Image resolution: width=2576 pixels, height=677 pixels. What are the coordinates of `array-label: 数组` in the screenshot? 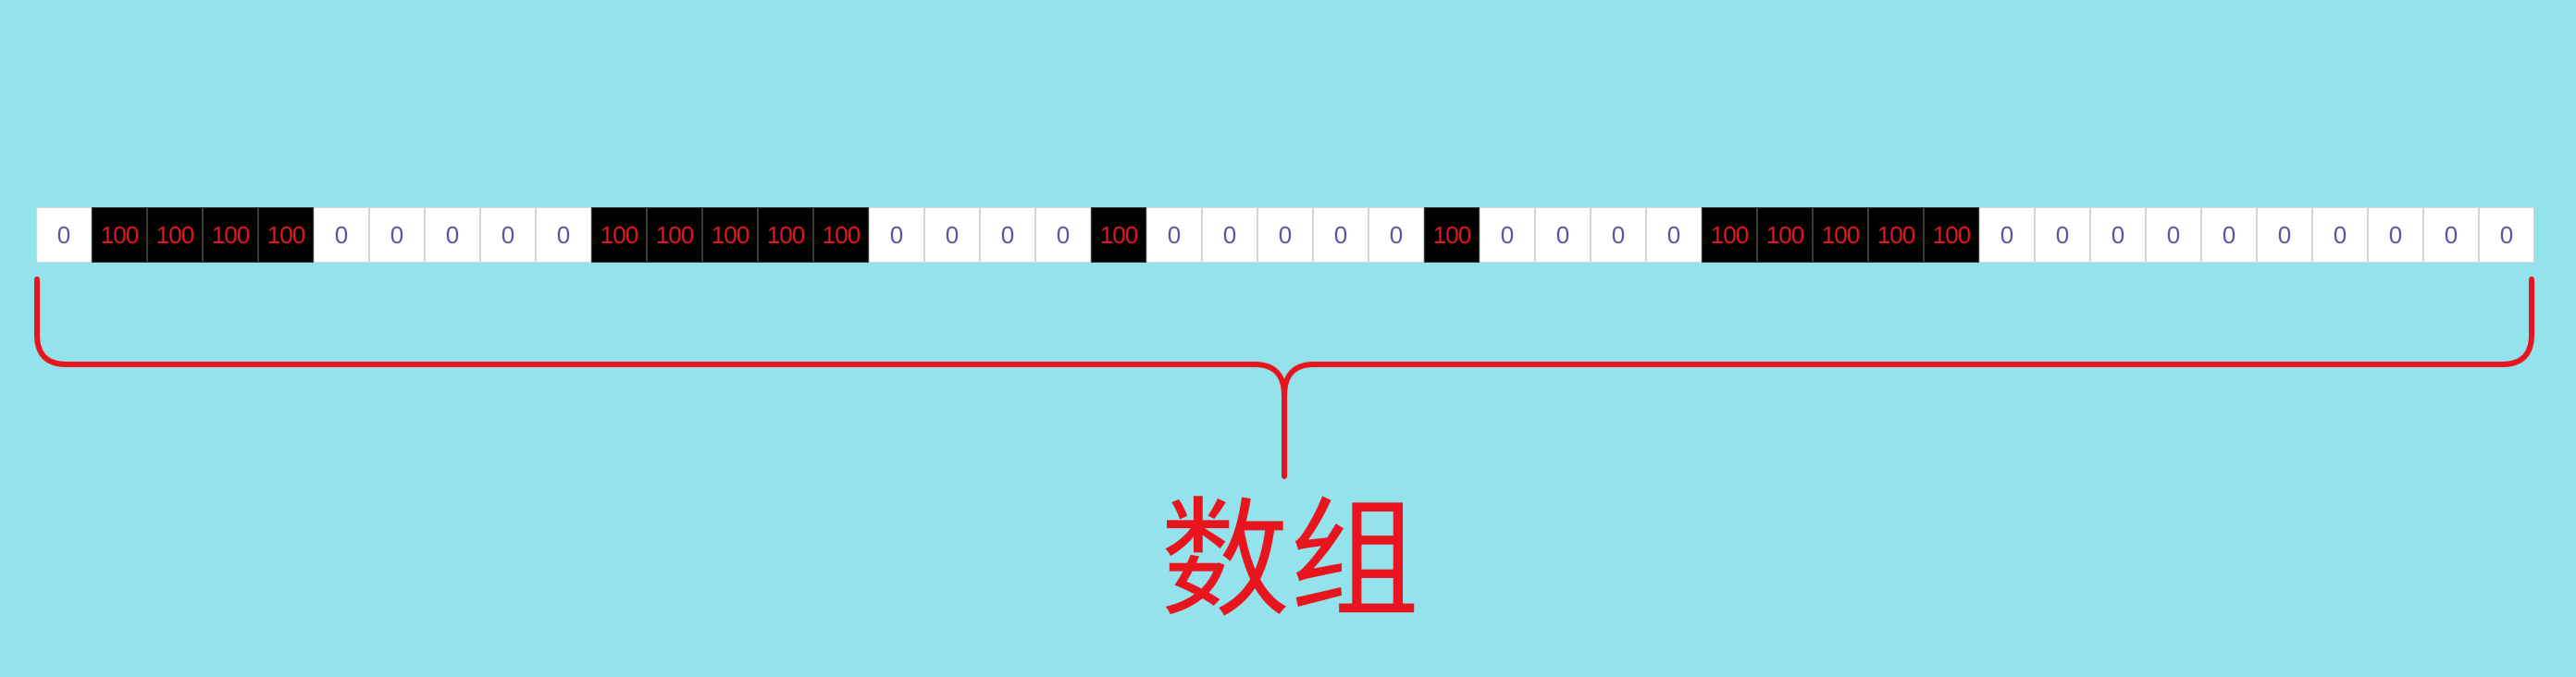 It's located at (1289, 561).